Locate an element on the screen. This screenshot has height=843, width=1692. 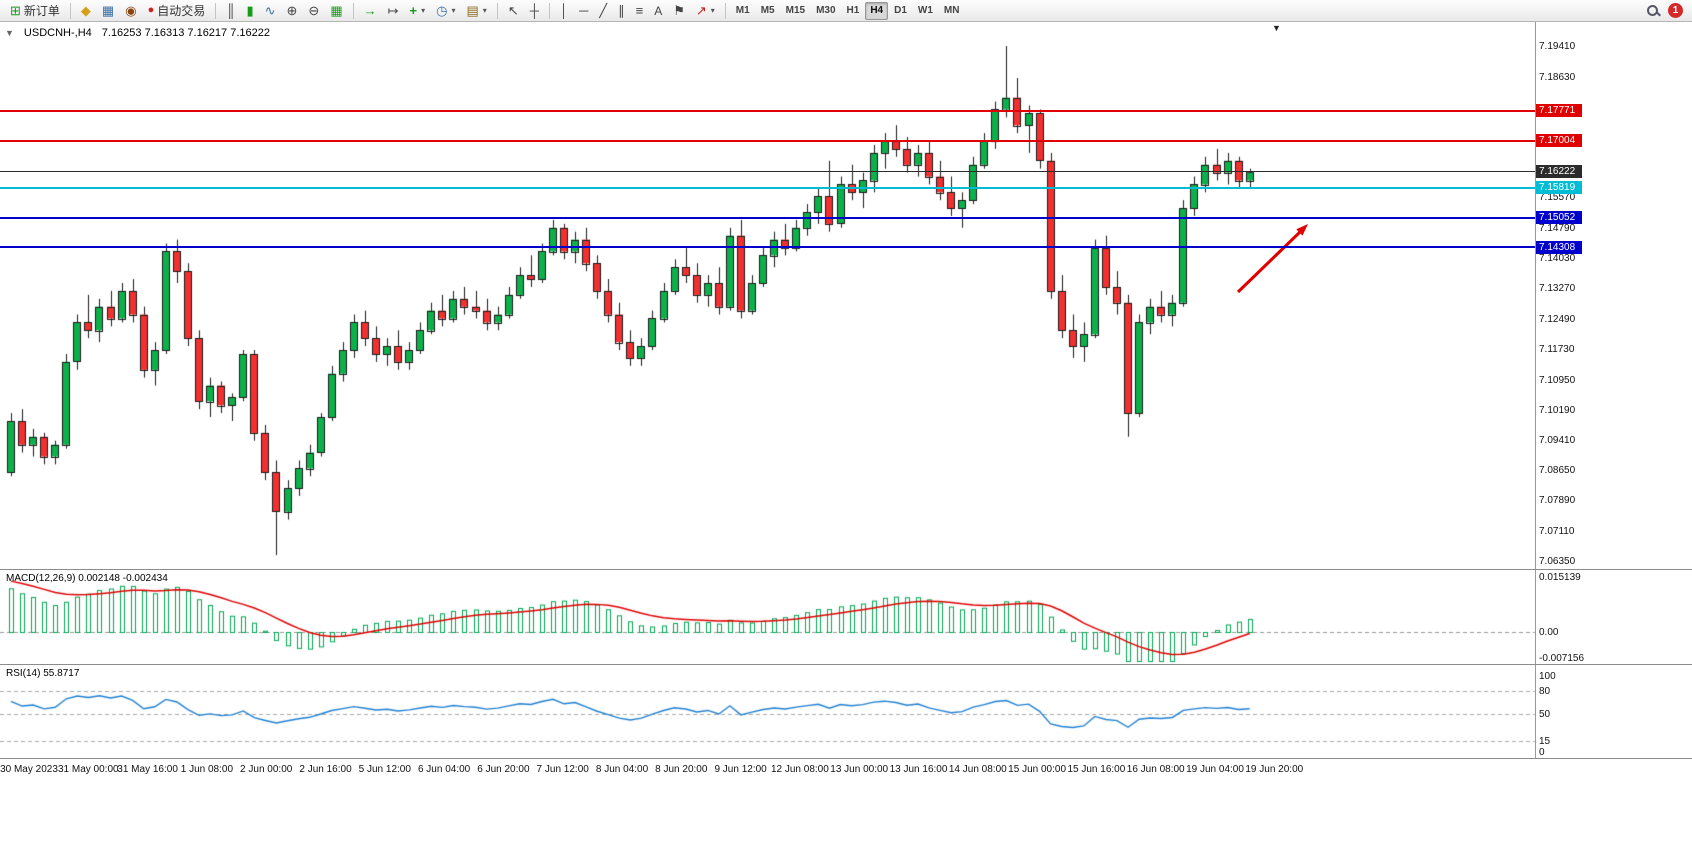
vertical-line-button: │ is located at coordinates (564, 11).